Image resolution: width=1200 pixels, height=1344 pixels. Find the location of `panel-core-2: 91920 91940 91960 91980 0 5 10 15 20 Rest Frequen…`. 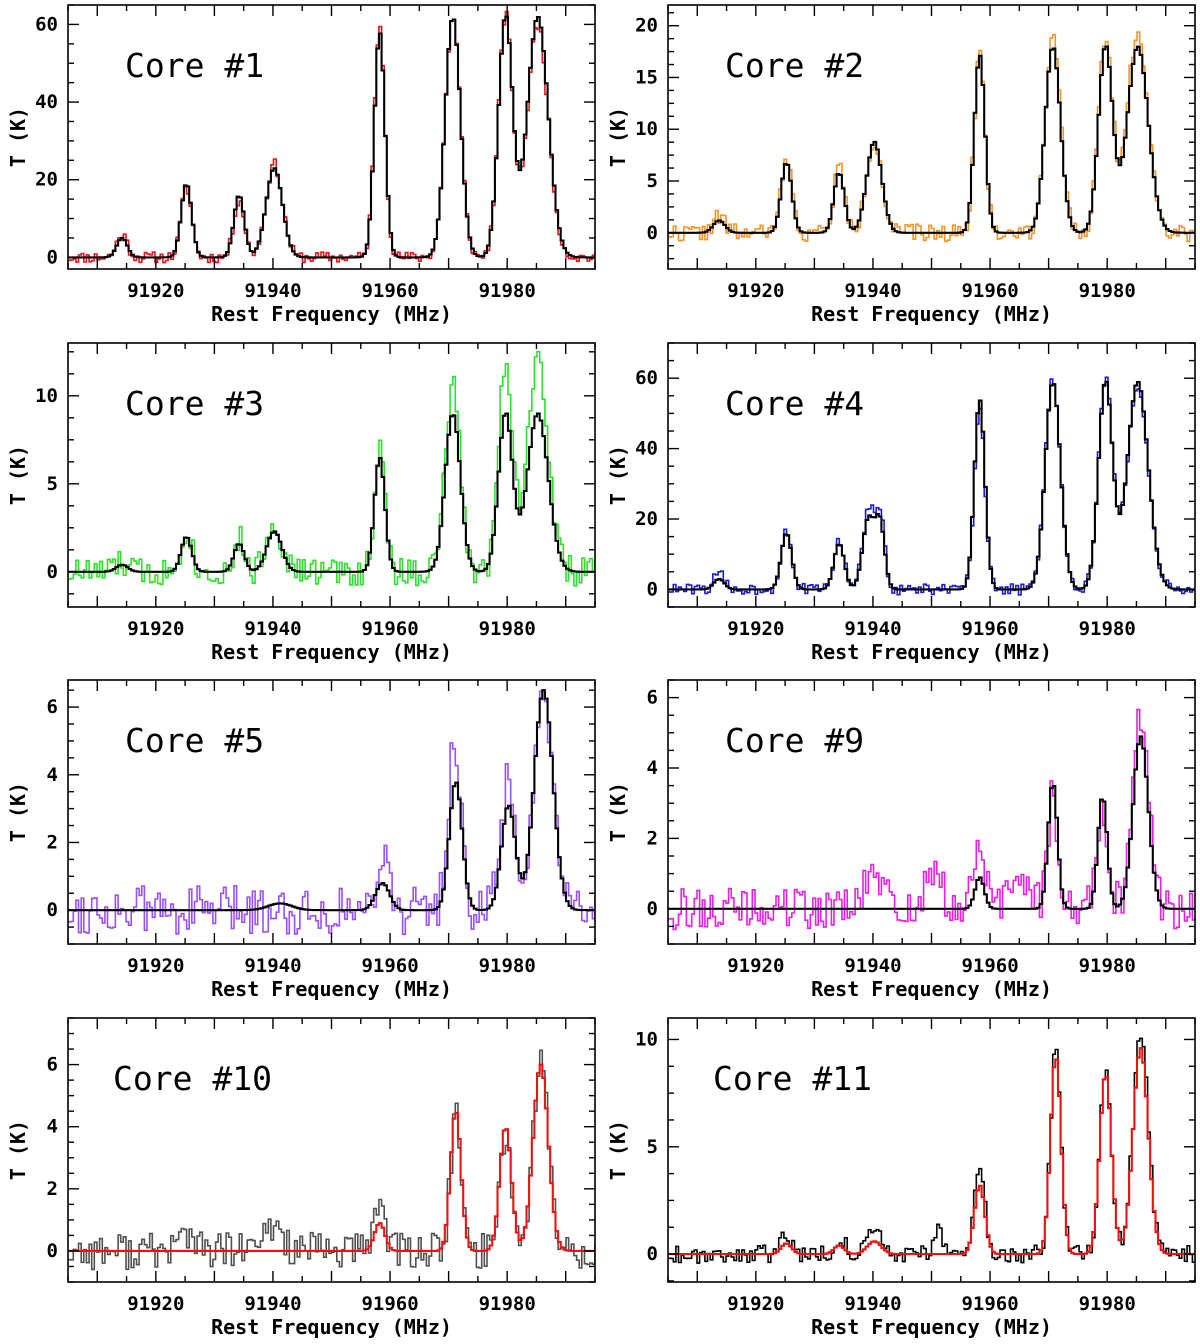

panel-core-2: 91920 91940 91960 91980 0 5 10 15 20 Rest Frequen… is located at coordinates (901, 165).